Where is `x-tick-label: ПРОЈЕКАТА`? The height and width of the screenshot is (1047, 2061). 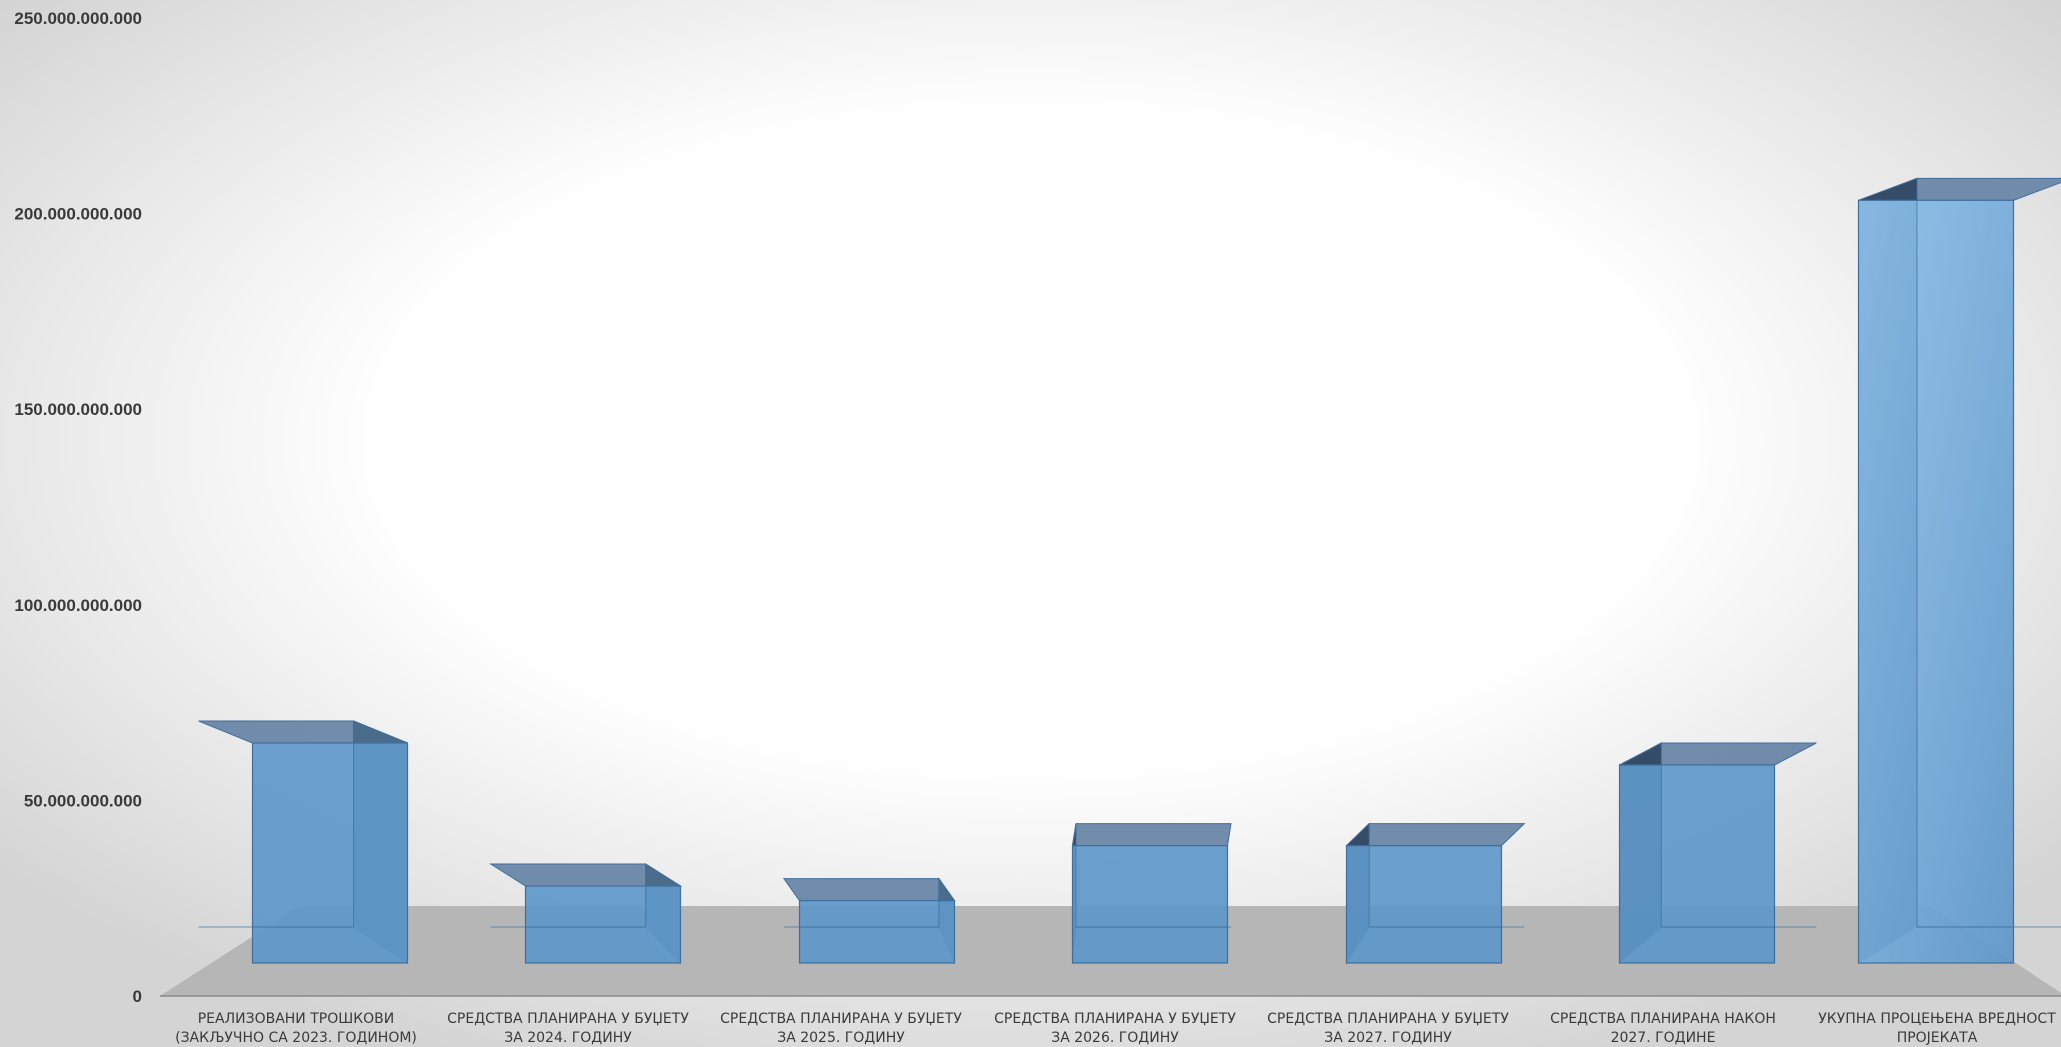 x-tick-label: ПРОЈЕКАТА is located at coordinates (1937, 1038).